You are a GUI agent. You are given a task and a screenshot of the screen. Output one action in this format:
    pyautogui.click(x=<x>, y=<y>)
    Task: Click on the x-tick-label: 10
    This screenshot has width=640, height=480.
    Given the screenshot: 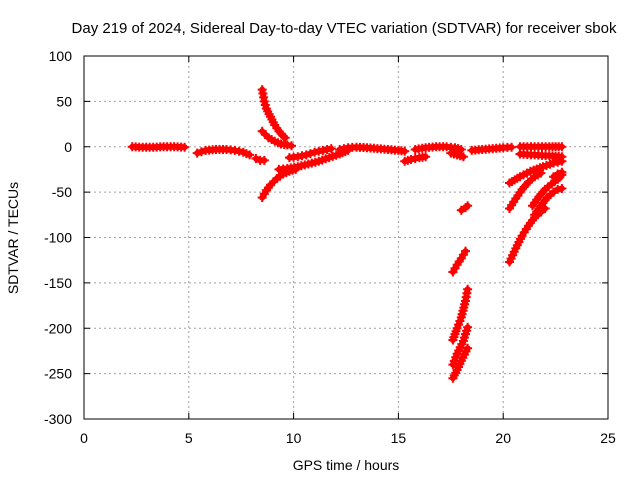 What is the action you would take?
    pyautogui.click(x=294, y=438)
    